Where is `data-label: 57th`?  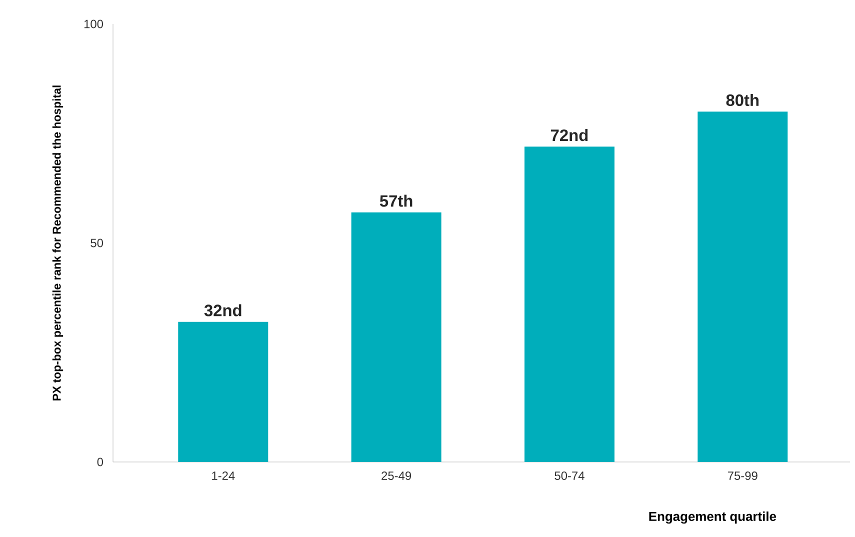
data-label: 57th is located at coordinates (396, 200).